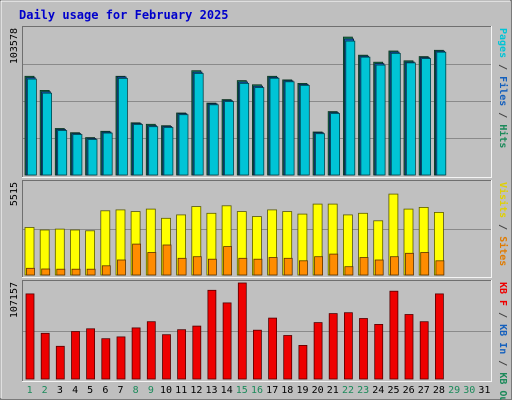 The image size is (512, 400). I want to click on x-tick-label: 15, so click(242, 390).